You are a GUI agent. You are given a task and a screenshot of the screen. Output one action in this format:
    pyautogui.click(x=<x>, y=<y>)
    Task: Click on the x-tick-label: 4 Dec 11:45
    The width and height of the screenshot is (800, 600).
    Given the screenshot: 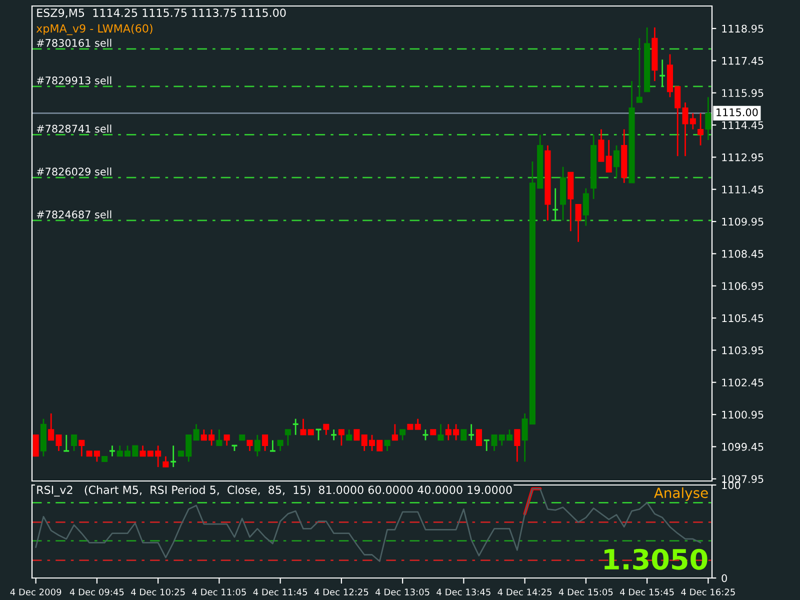 What is the action you would take?
    pyautogui.click(x=280, y=592)
    